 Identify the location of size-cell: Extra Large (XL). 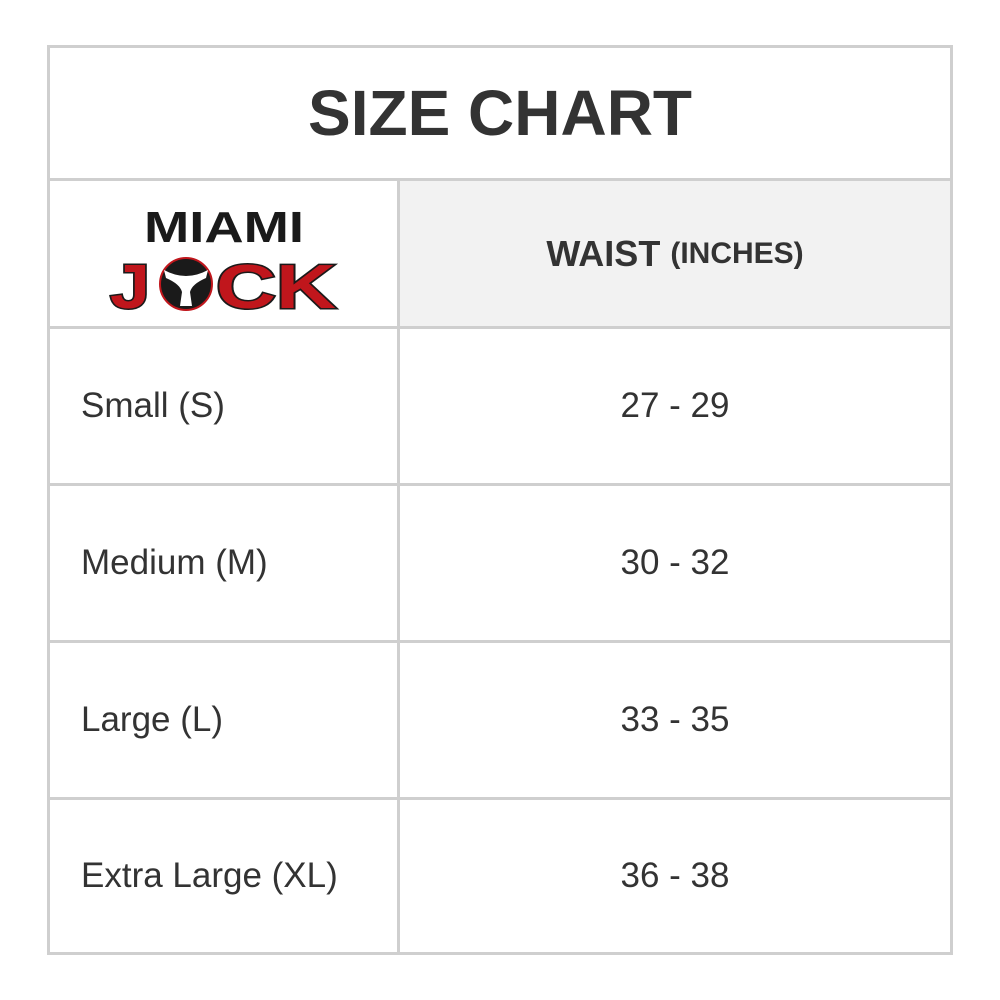
(225, 876).